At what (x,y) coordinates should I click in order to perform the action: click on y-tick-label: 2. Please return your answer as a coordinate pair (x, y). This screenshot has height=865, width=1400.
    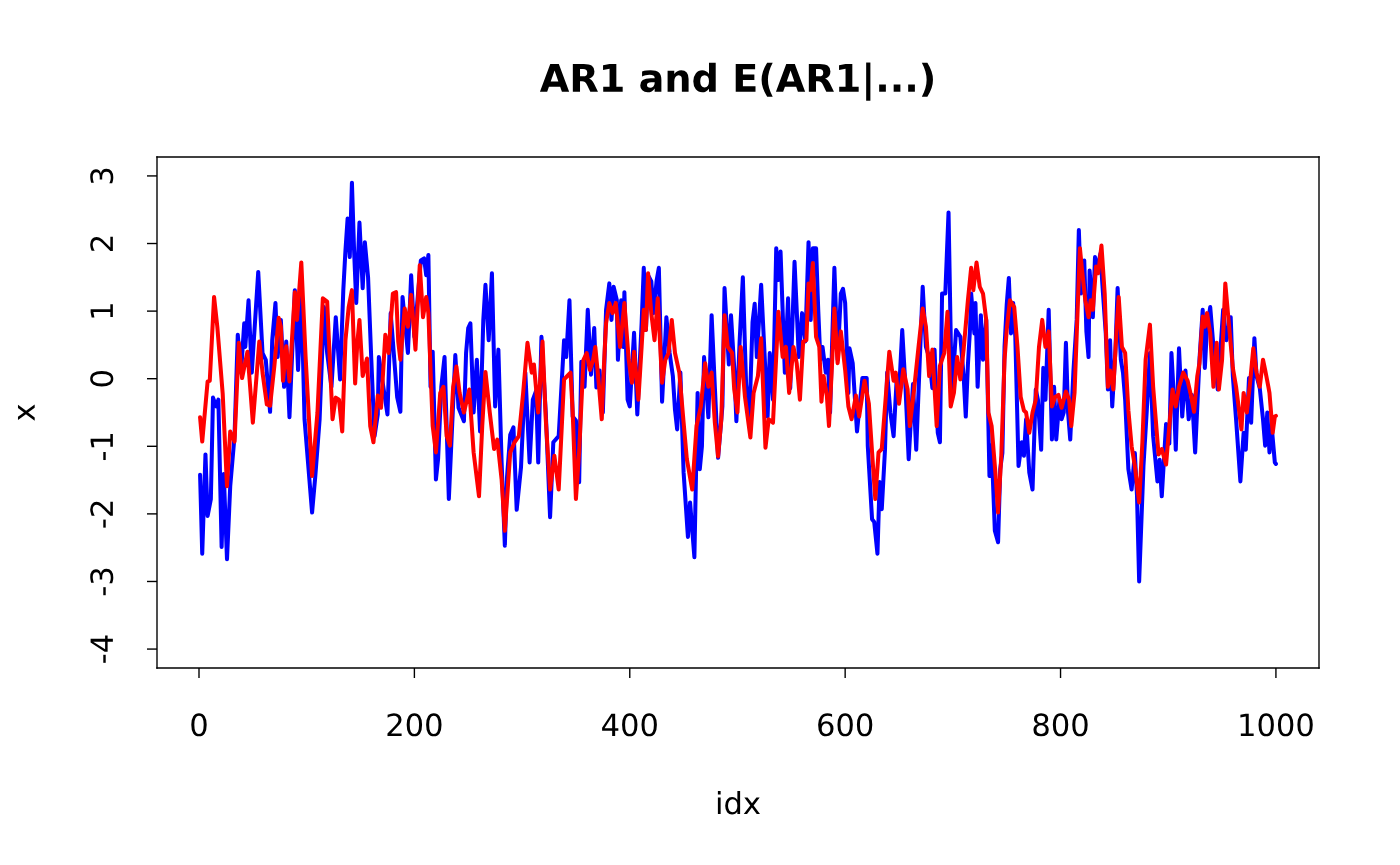
    Looking at the image, I should click on (101, 243).